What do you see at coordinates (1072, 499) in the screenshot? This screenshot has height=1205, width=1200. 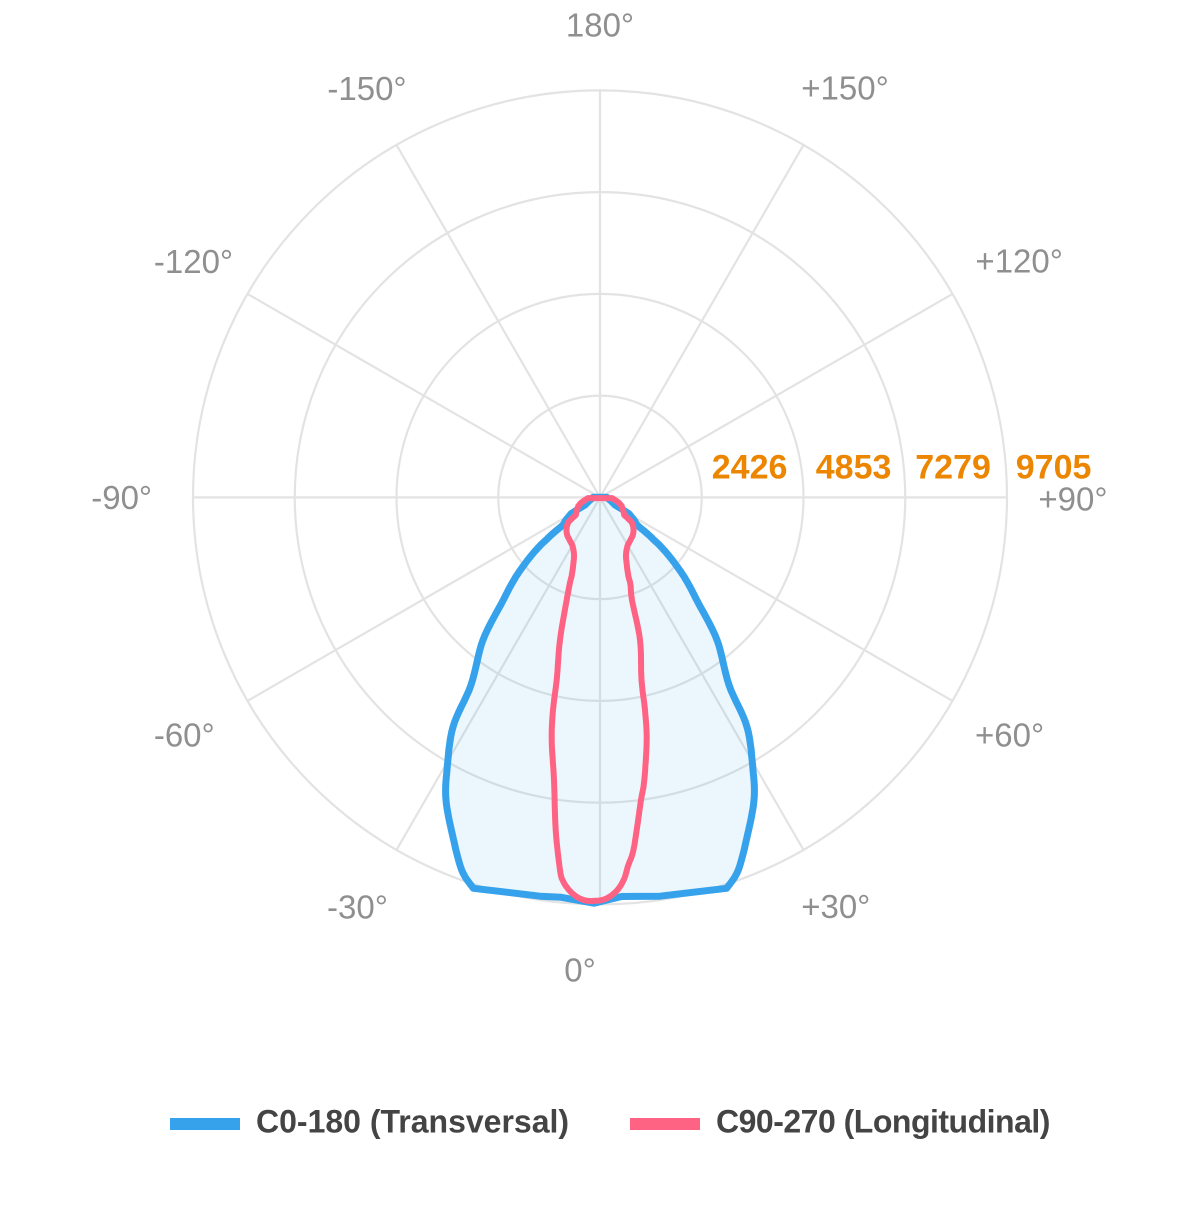 I see `svg-text: +90°` at bounding box center [1072, 499].